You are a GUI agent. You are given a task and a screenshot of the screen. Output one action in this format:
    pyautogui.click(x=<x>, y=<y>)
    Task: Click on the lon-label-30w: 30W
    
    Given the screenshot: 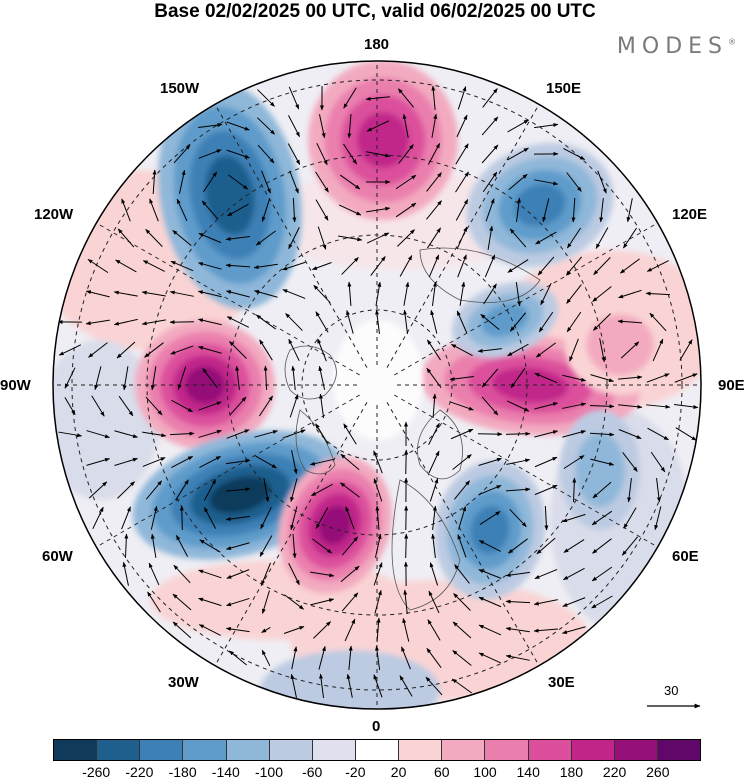 What is the action you would take?
    pyautogui.click(x=183, y=682)
    